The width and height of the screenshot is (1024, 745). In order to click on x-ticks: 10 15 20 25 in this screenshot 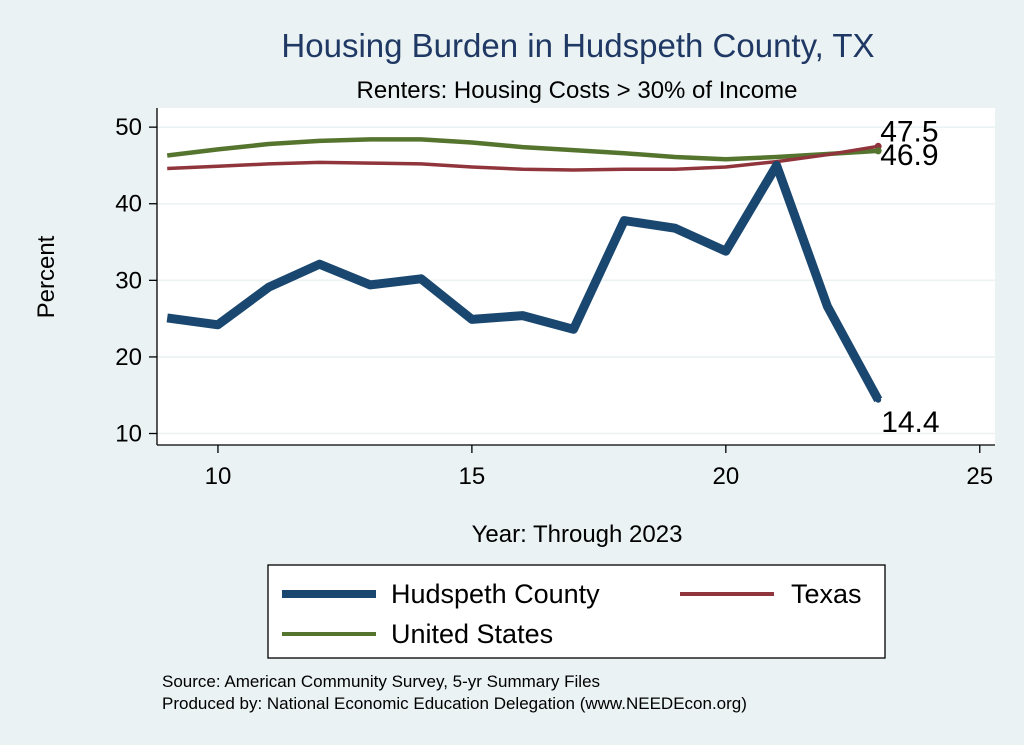, I will do `click(599, 467)`.